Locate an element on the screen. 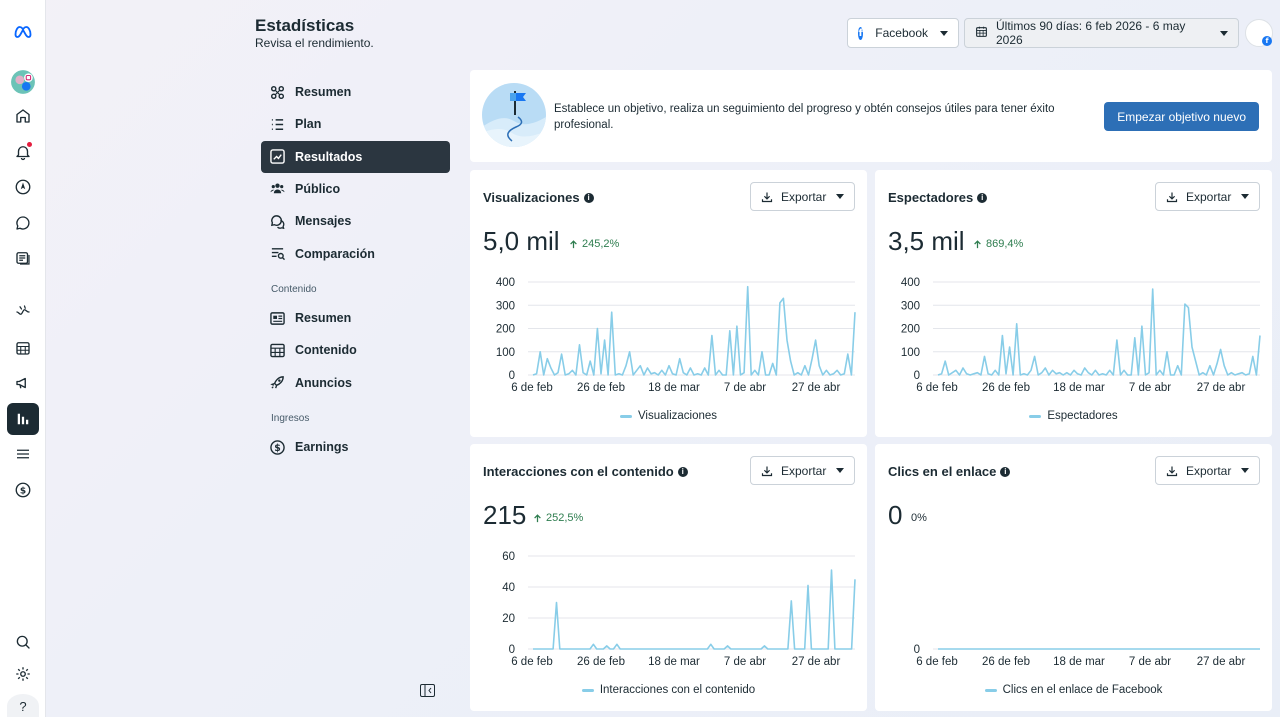 The image size is (1280, 717). metric-delta-value: 869,4% is located at coordinates (1005, 244).